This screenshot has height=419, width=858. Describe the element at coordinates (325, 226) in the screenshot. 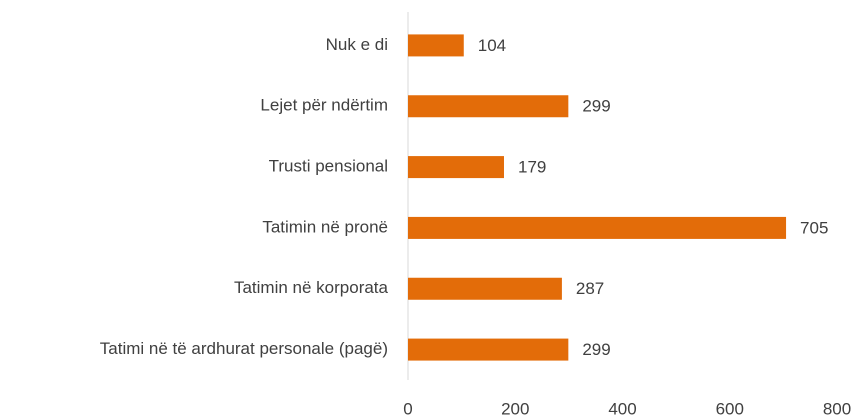

I see `y-tick-label: Tatimin në pronë` at that location.